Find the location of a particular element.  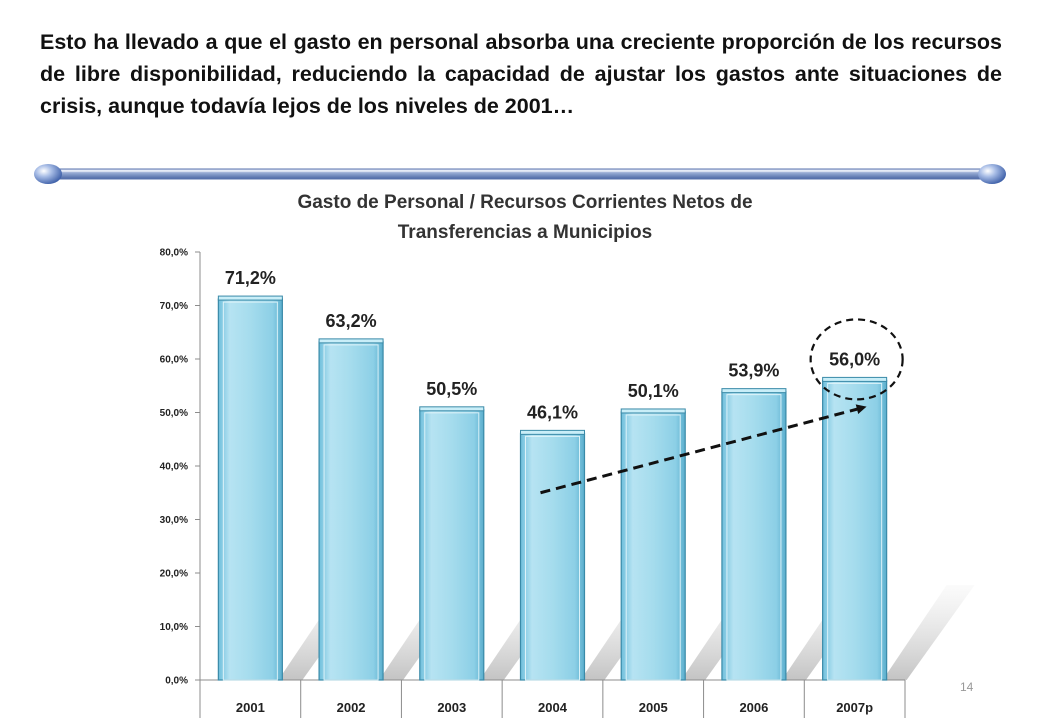

x-tick-label-2002: 2002 is located at coordinates (351, 707).